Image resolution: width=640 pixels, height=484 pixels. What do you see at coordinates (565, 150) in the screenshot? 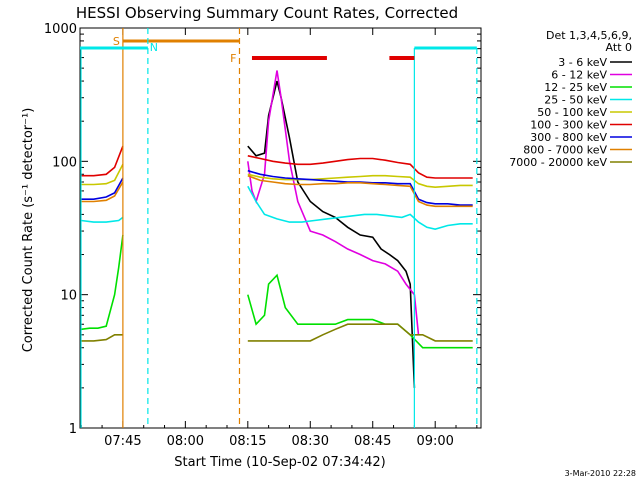
I see `legend-label: 800 - 7000 keV` at bounding box center [565, 150].